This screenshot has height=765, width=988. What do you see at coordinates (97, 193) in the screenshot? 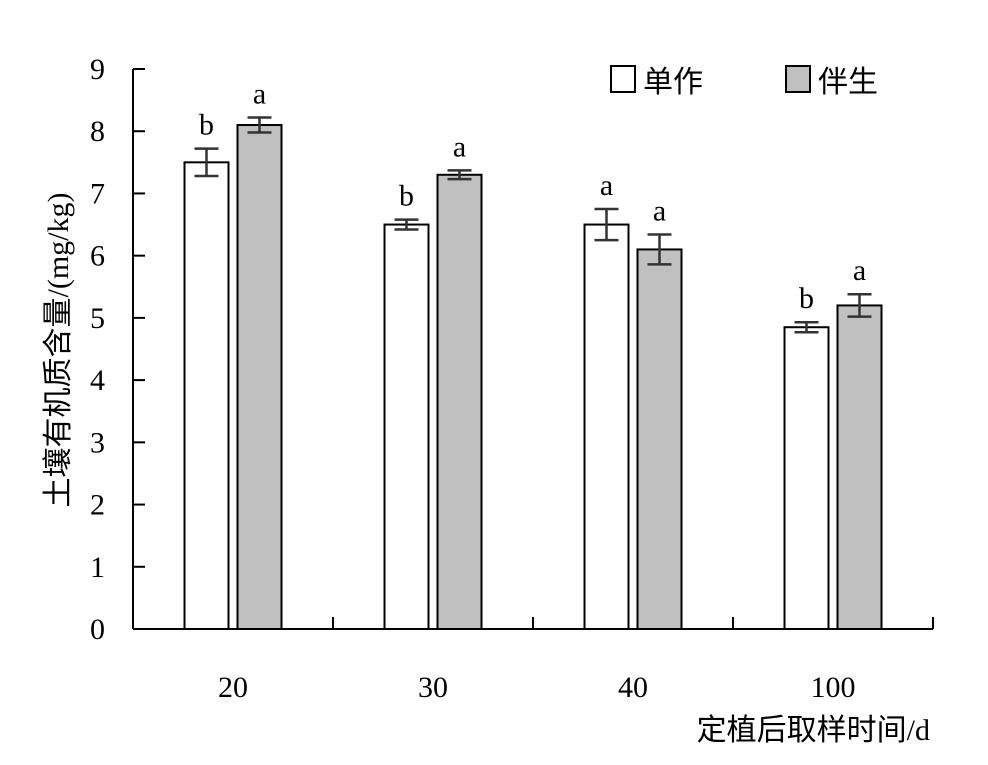
I see `y-tick-label-7: 7` at bounding box center [97, 193].